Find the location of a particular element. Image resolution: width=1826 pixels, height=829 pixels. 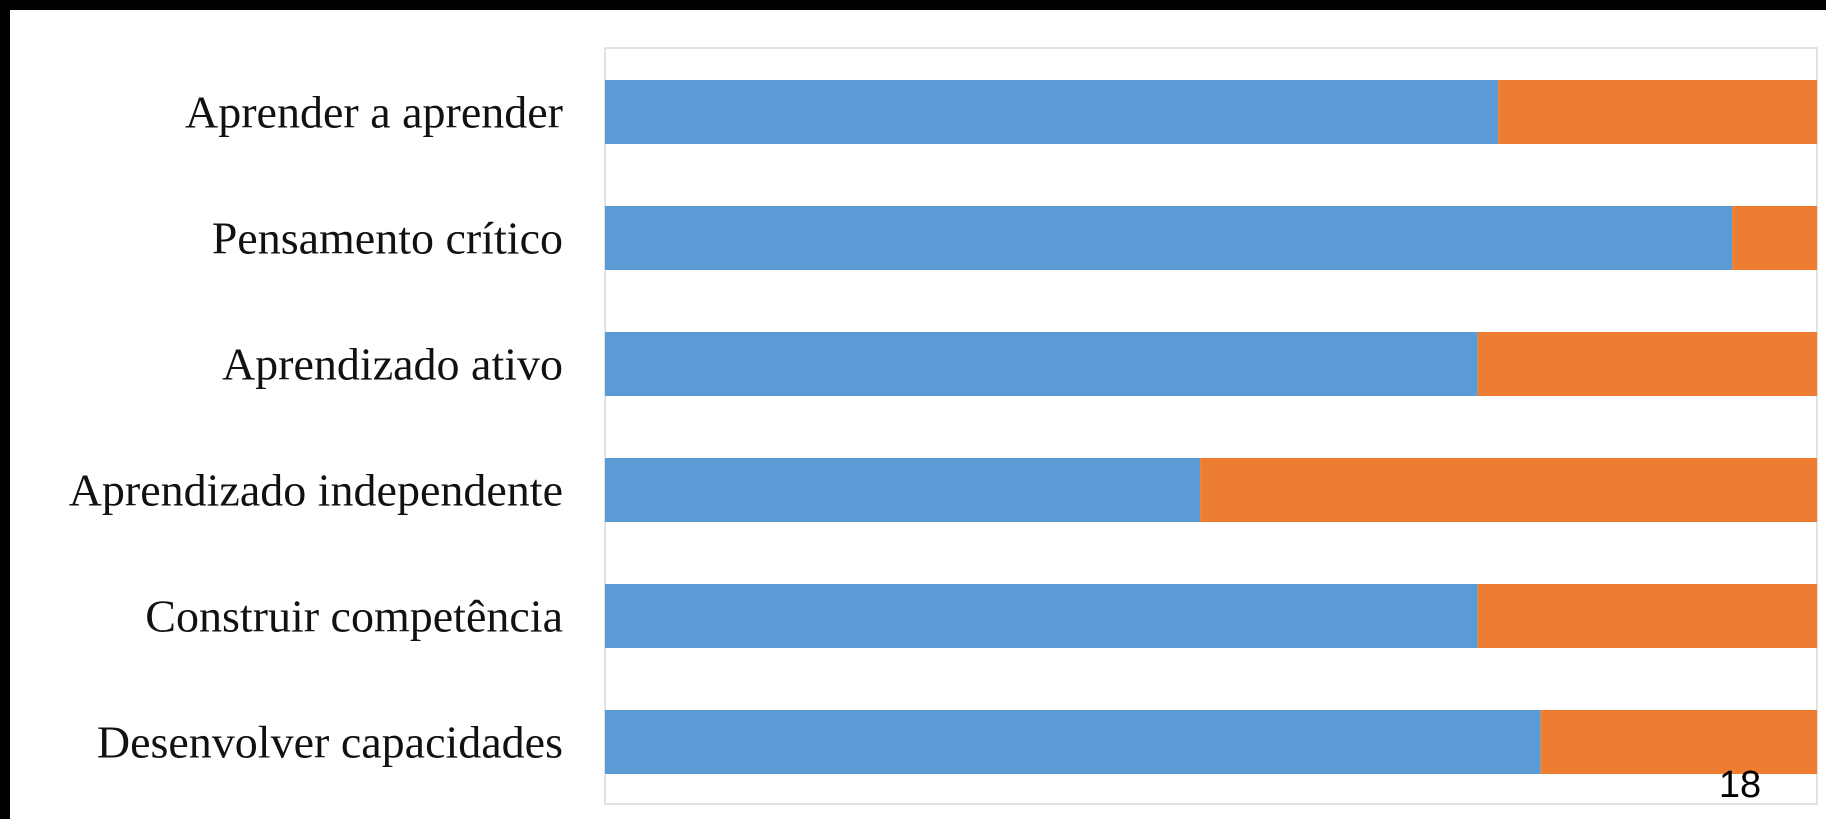

category-label: Desenvolver capacidades is located at coordinates (330, 742).